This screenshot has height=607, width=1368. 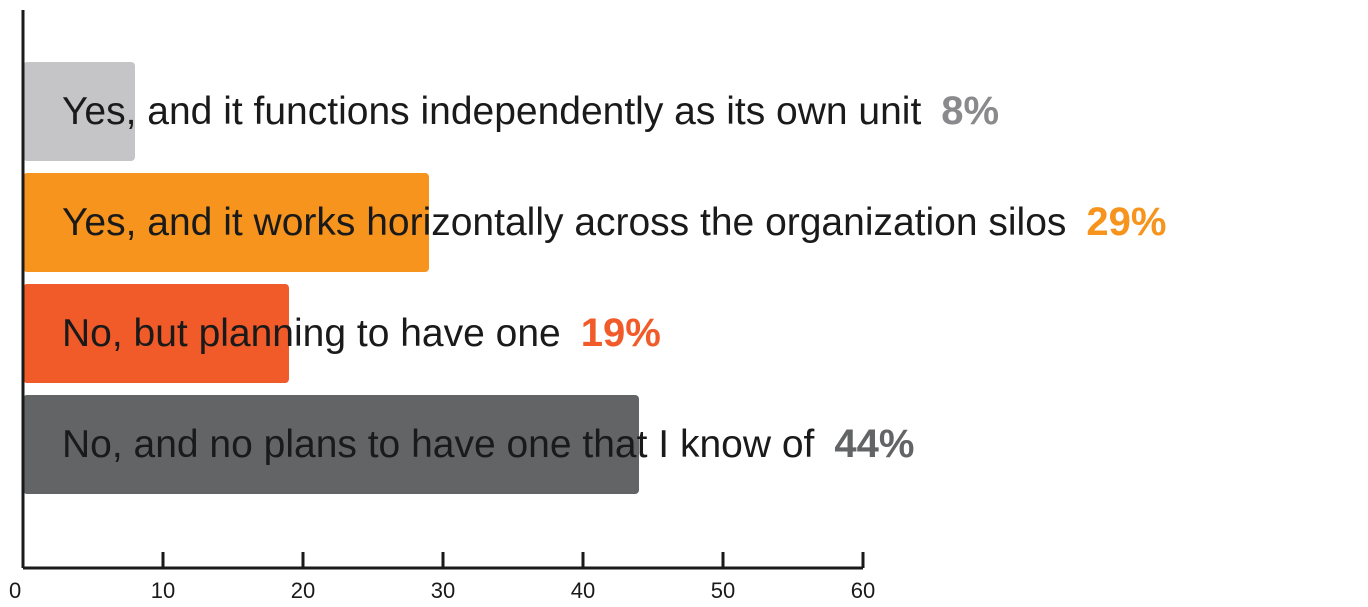 What do you see at coordinates (583, 590) in the screenshot?
I see `x-tick-label: 40` at bounding box center [583, 590].